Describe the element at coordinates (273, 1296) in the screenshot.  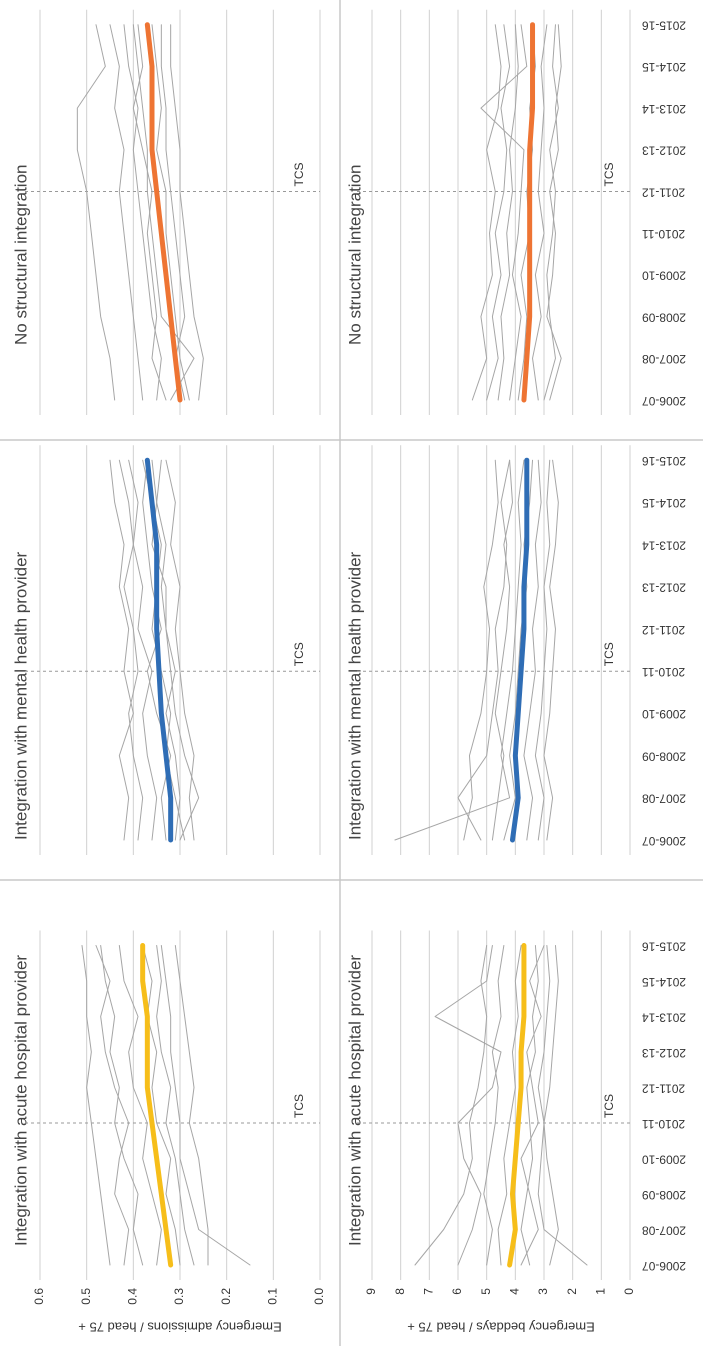
I see `y-tick-label: 0.1` at that location.